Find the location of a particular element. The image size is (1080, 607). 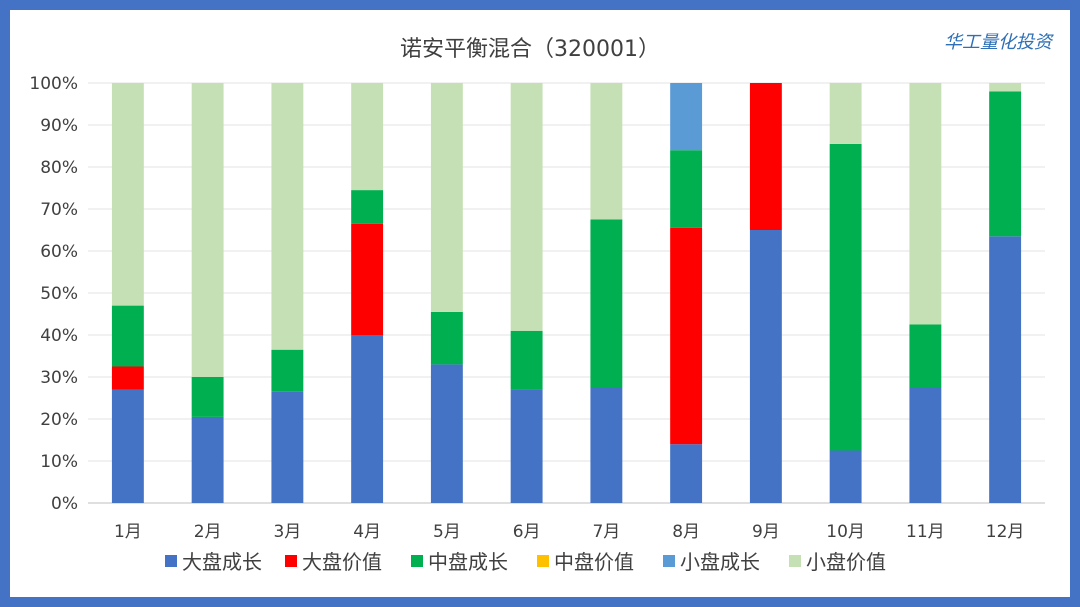

x-tick-label: 3月 is located at coordinates (287, 532).